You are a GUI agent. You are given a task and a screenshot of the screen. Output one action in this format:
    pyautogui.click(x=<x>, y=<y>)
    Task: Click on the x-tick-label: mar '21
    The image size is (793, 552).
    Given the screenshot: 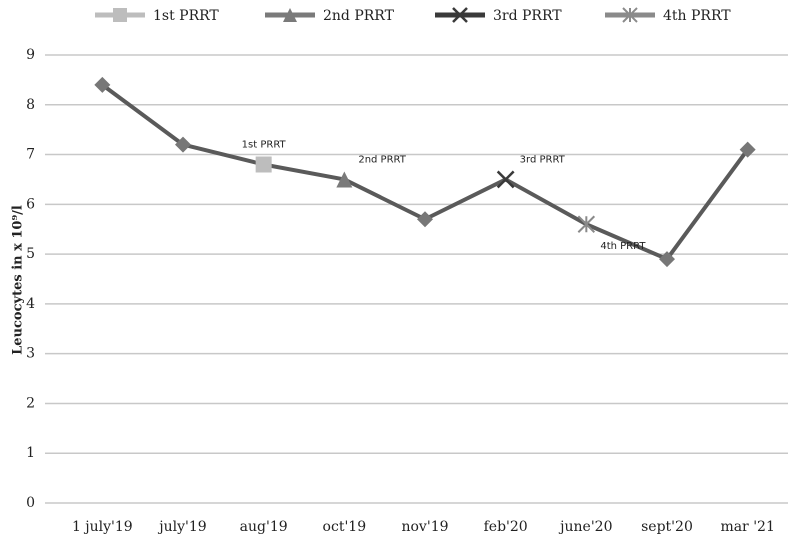 What is the action you would take?
    pyautogui.click(x=747, y=527)
    